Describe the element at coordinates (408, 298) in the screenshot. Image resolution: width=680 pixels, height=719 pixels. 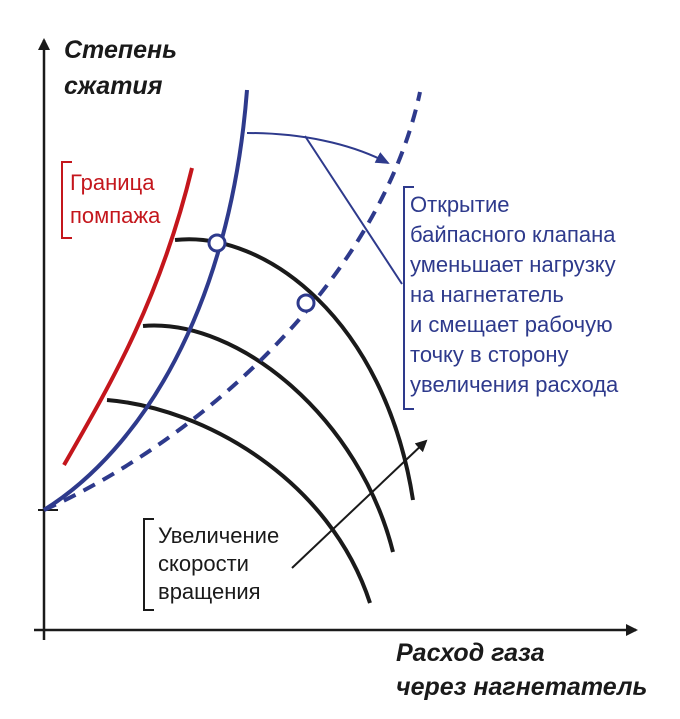
I see `bypass-label-bracket` at that location.